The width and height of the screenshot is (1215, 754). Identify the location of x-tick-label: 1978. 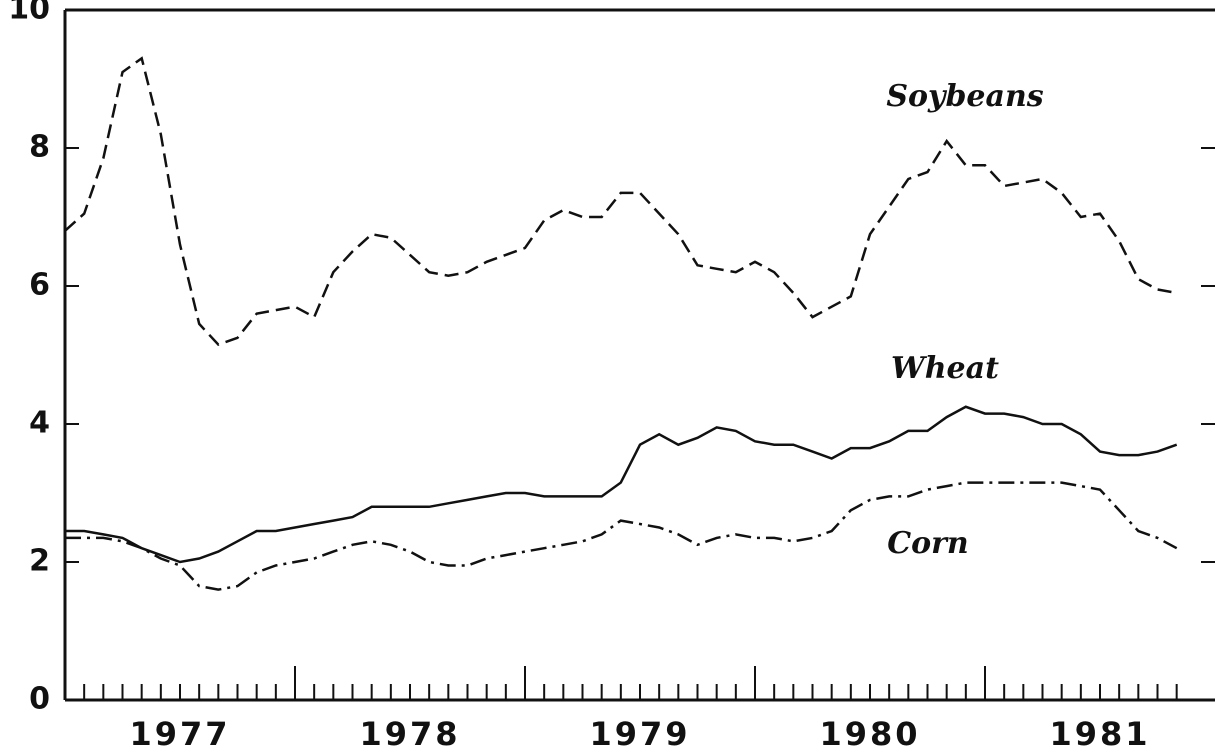
(409, 734).